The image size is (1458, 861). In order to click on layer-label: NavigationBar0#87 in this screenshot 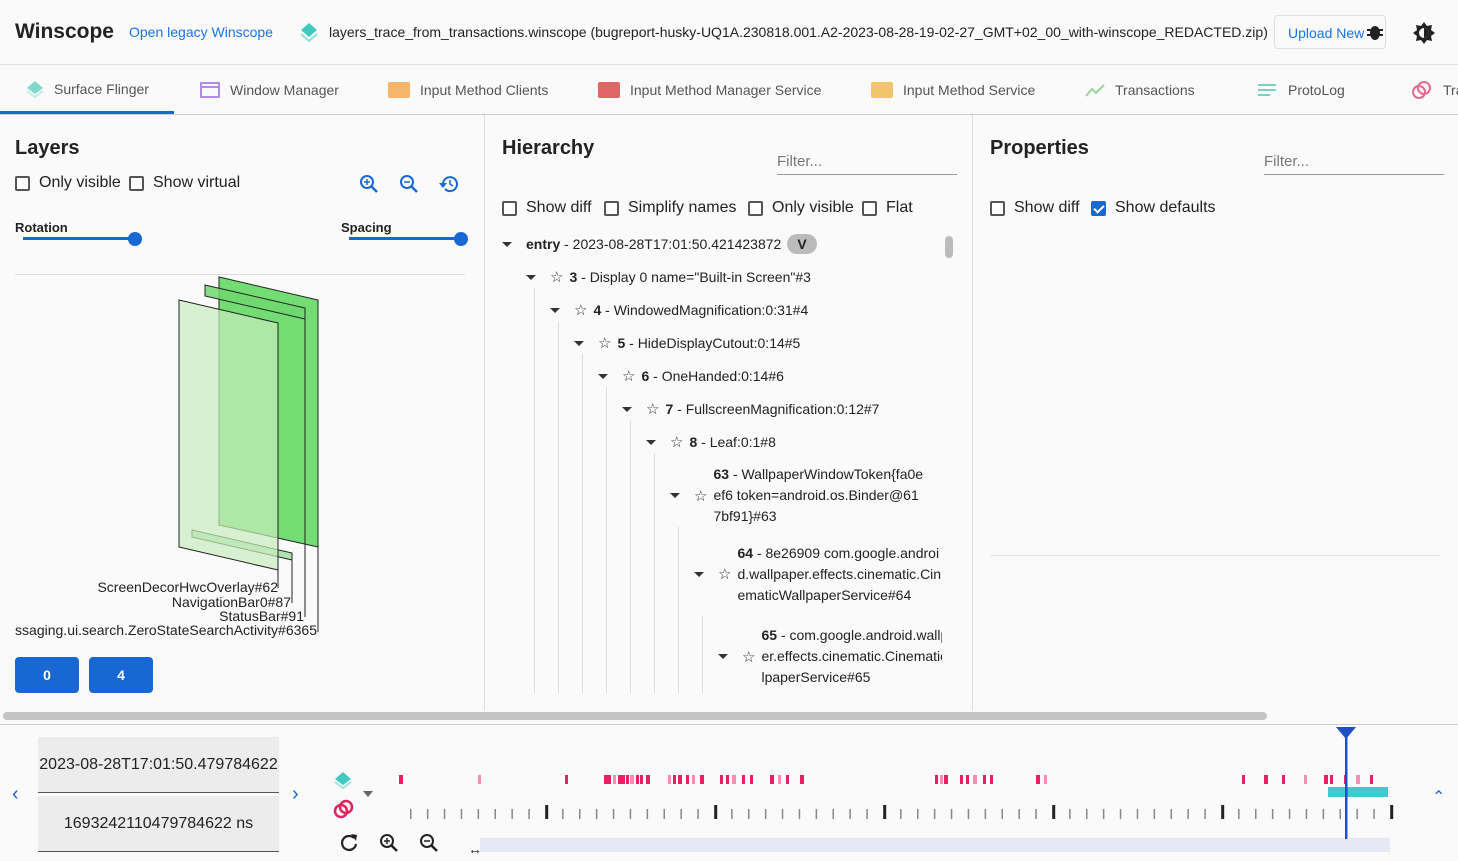, I will do `click(231, 602)`.